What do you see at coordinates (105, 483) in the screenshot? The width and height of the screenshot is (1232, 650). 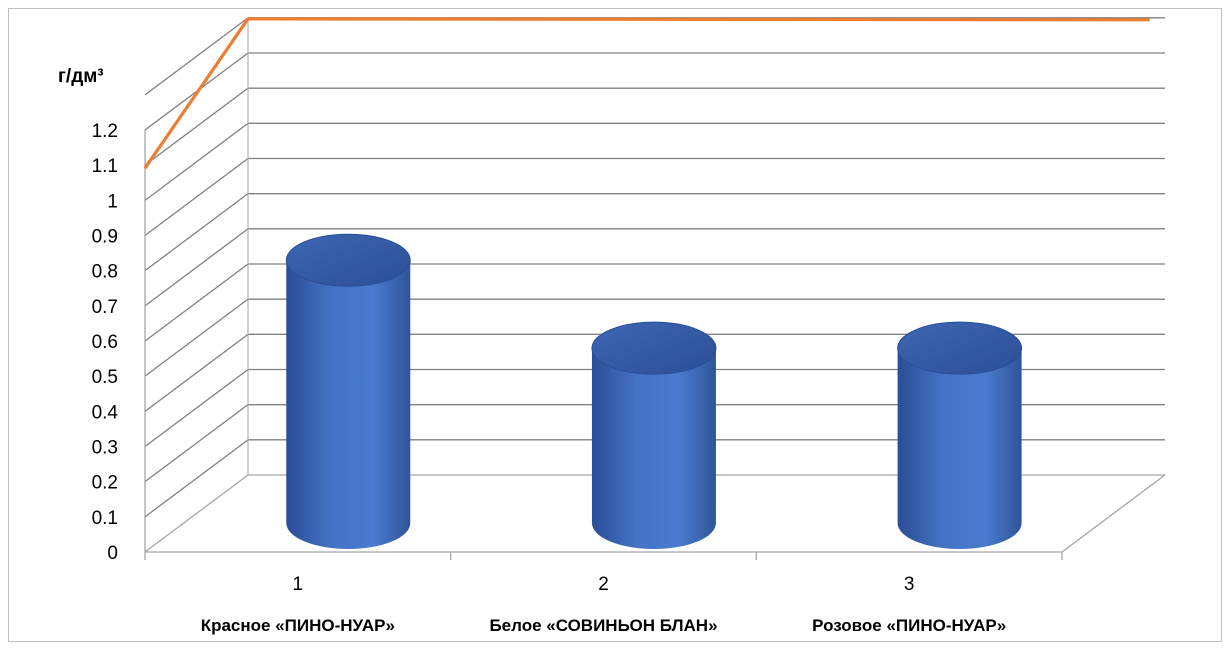 I see `y-tick-label: 0.2` at bounding box center [105, 483].